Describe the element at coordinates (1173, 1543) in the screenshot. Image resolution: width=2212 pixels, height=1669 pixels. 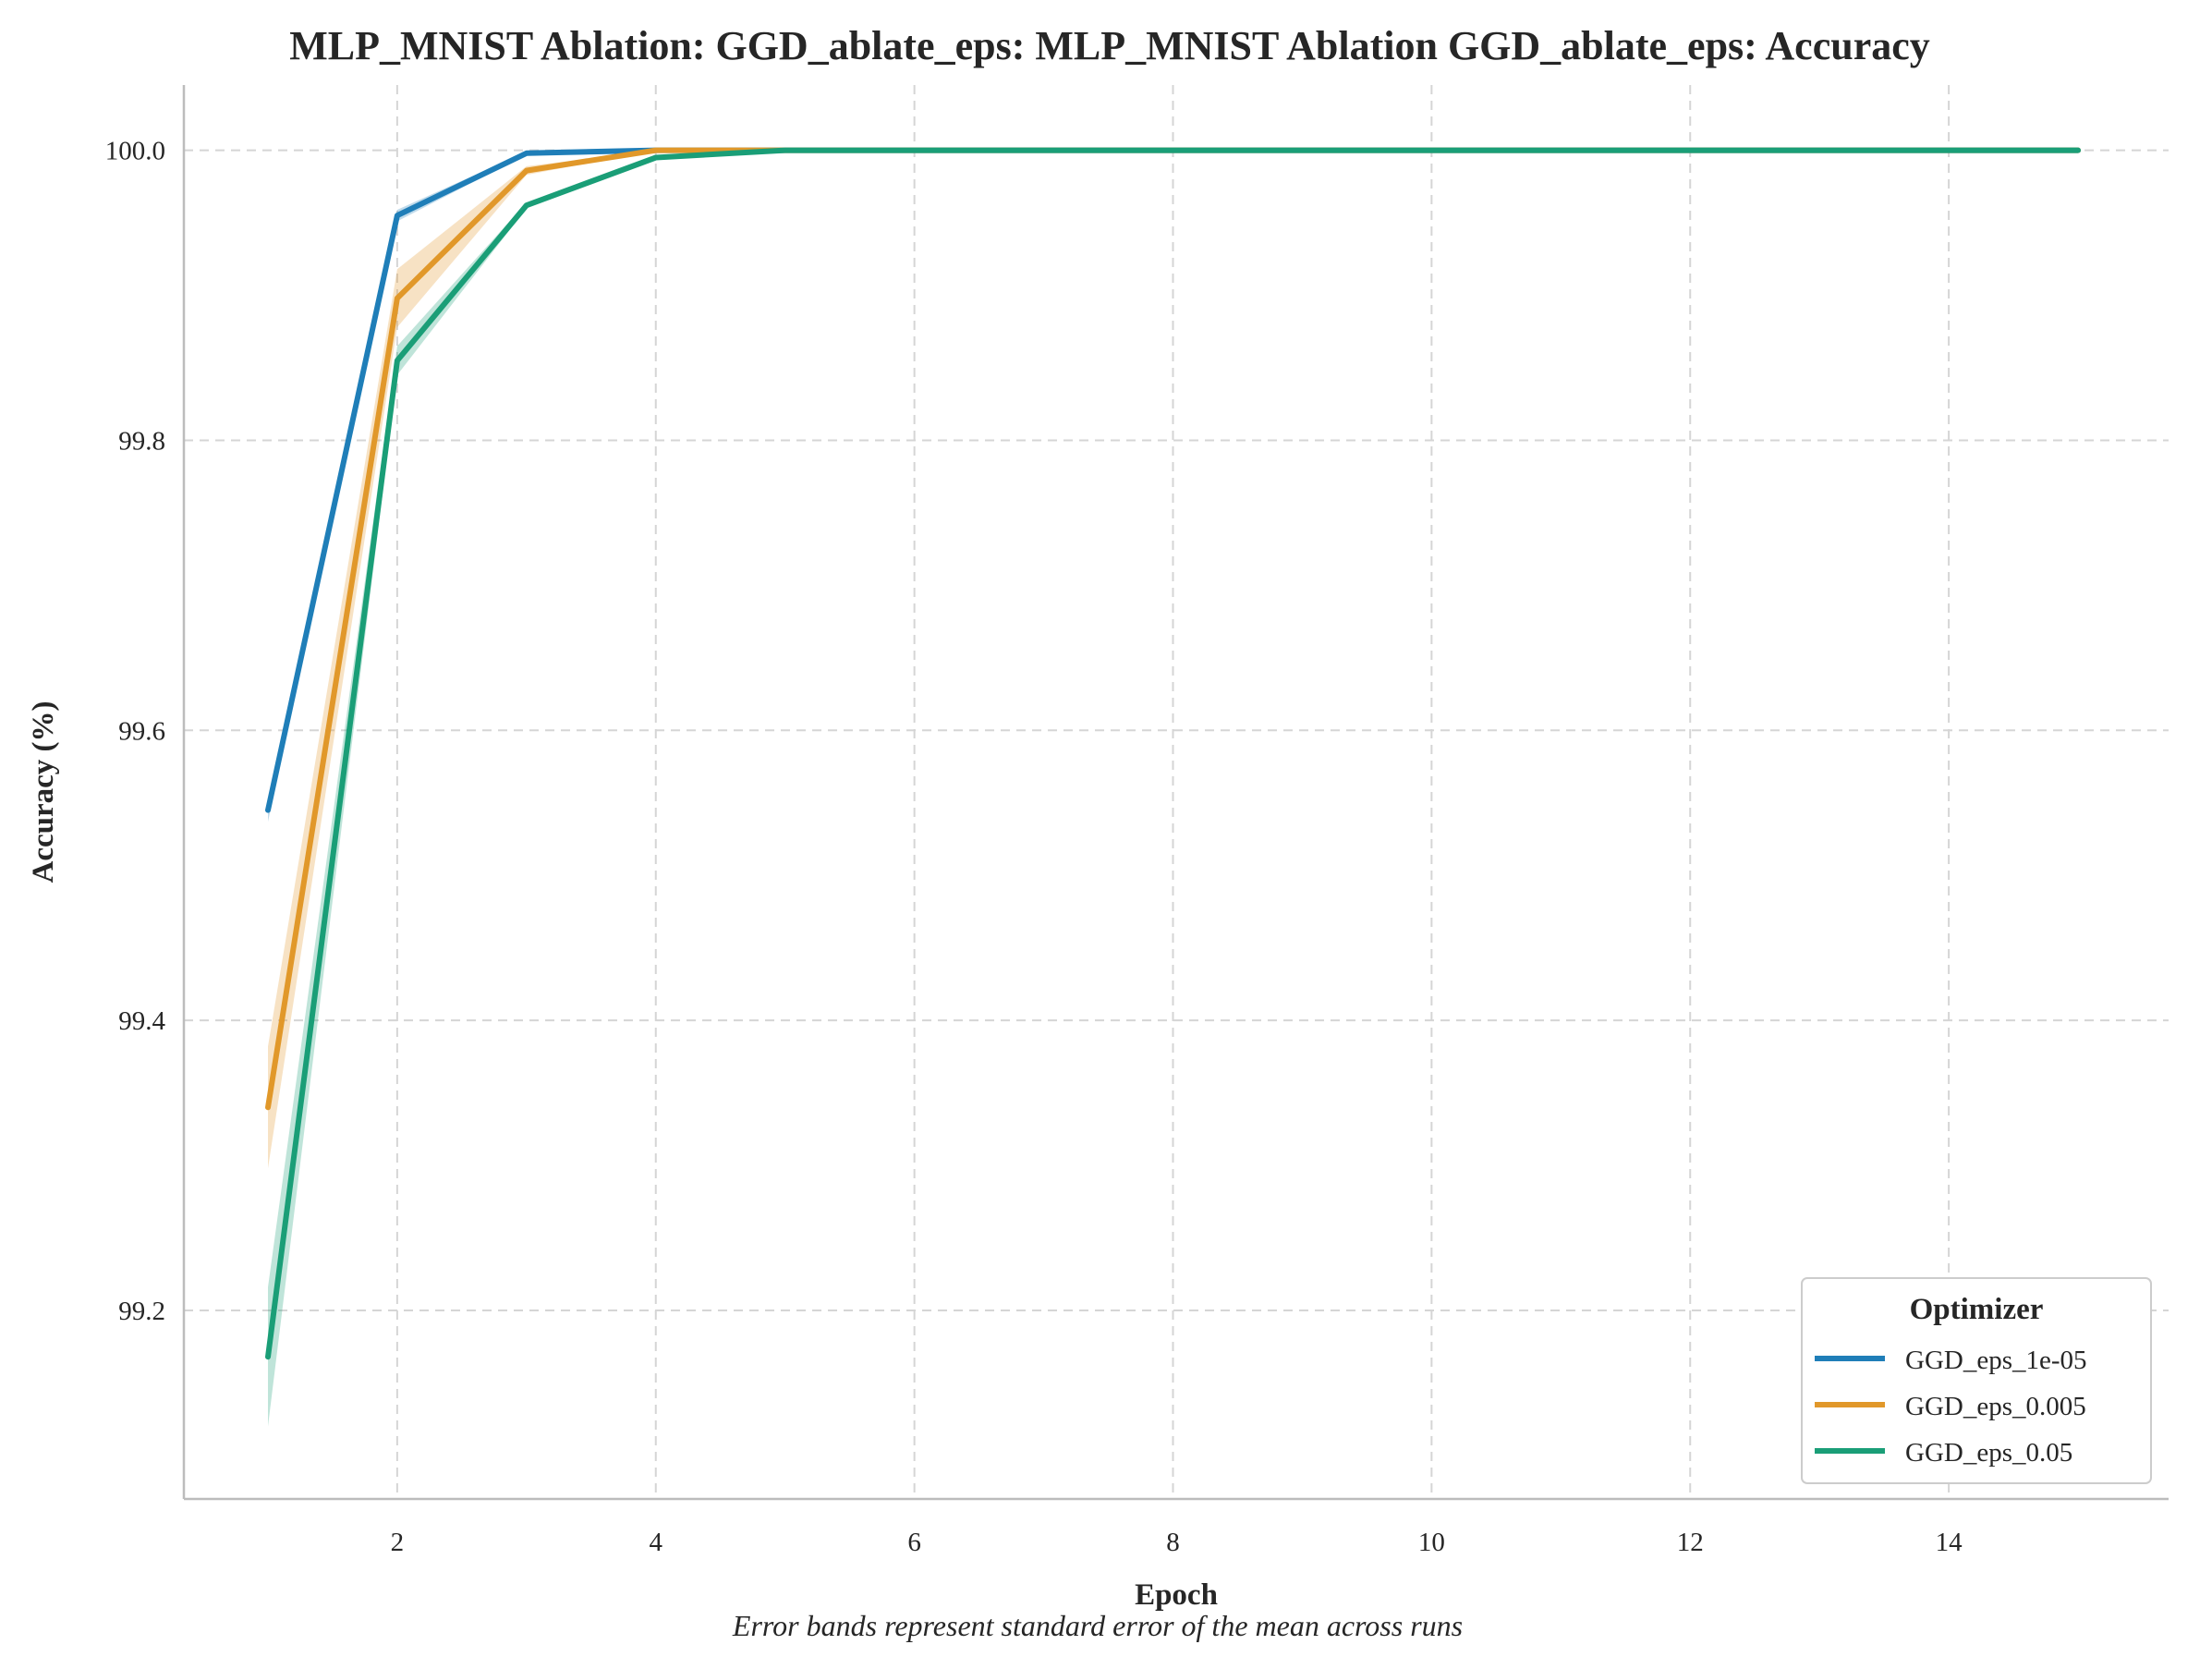
I see `x-tick-label: 8` at that location.